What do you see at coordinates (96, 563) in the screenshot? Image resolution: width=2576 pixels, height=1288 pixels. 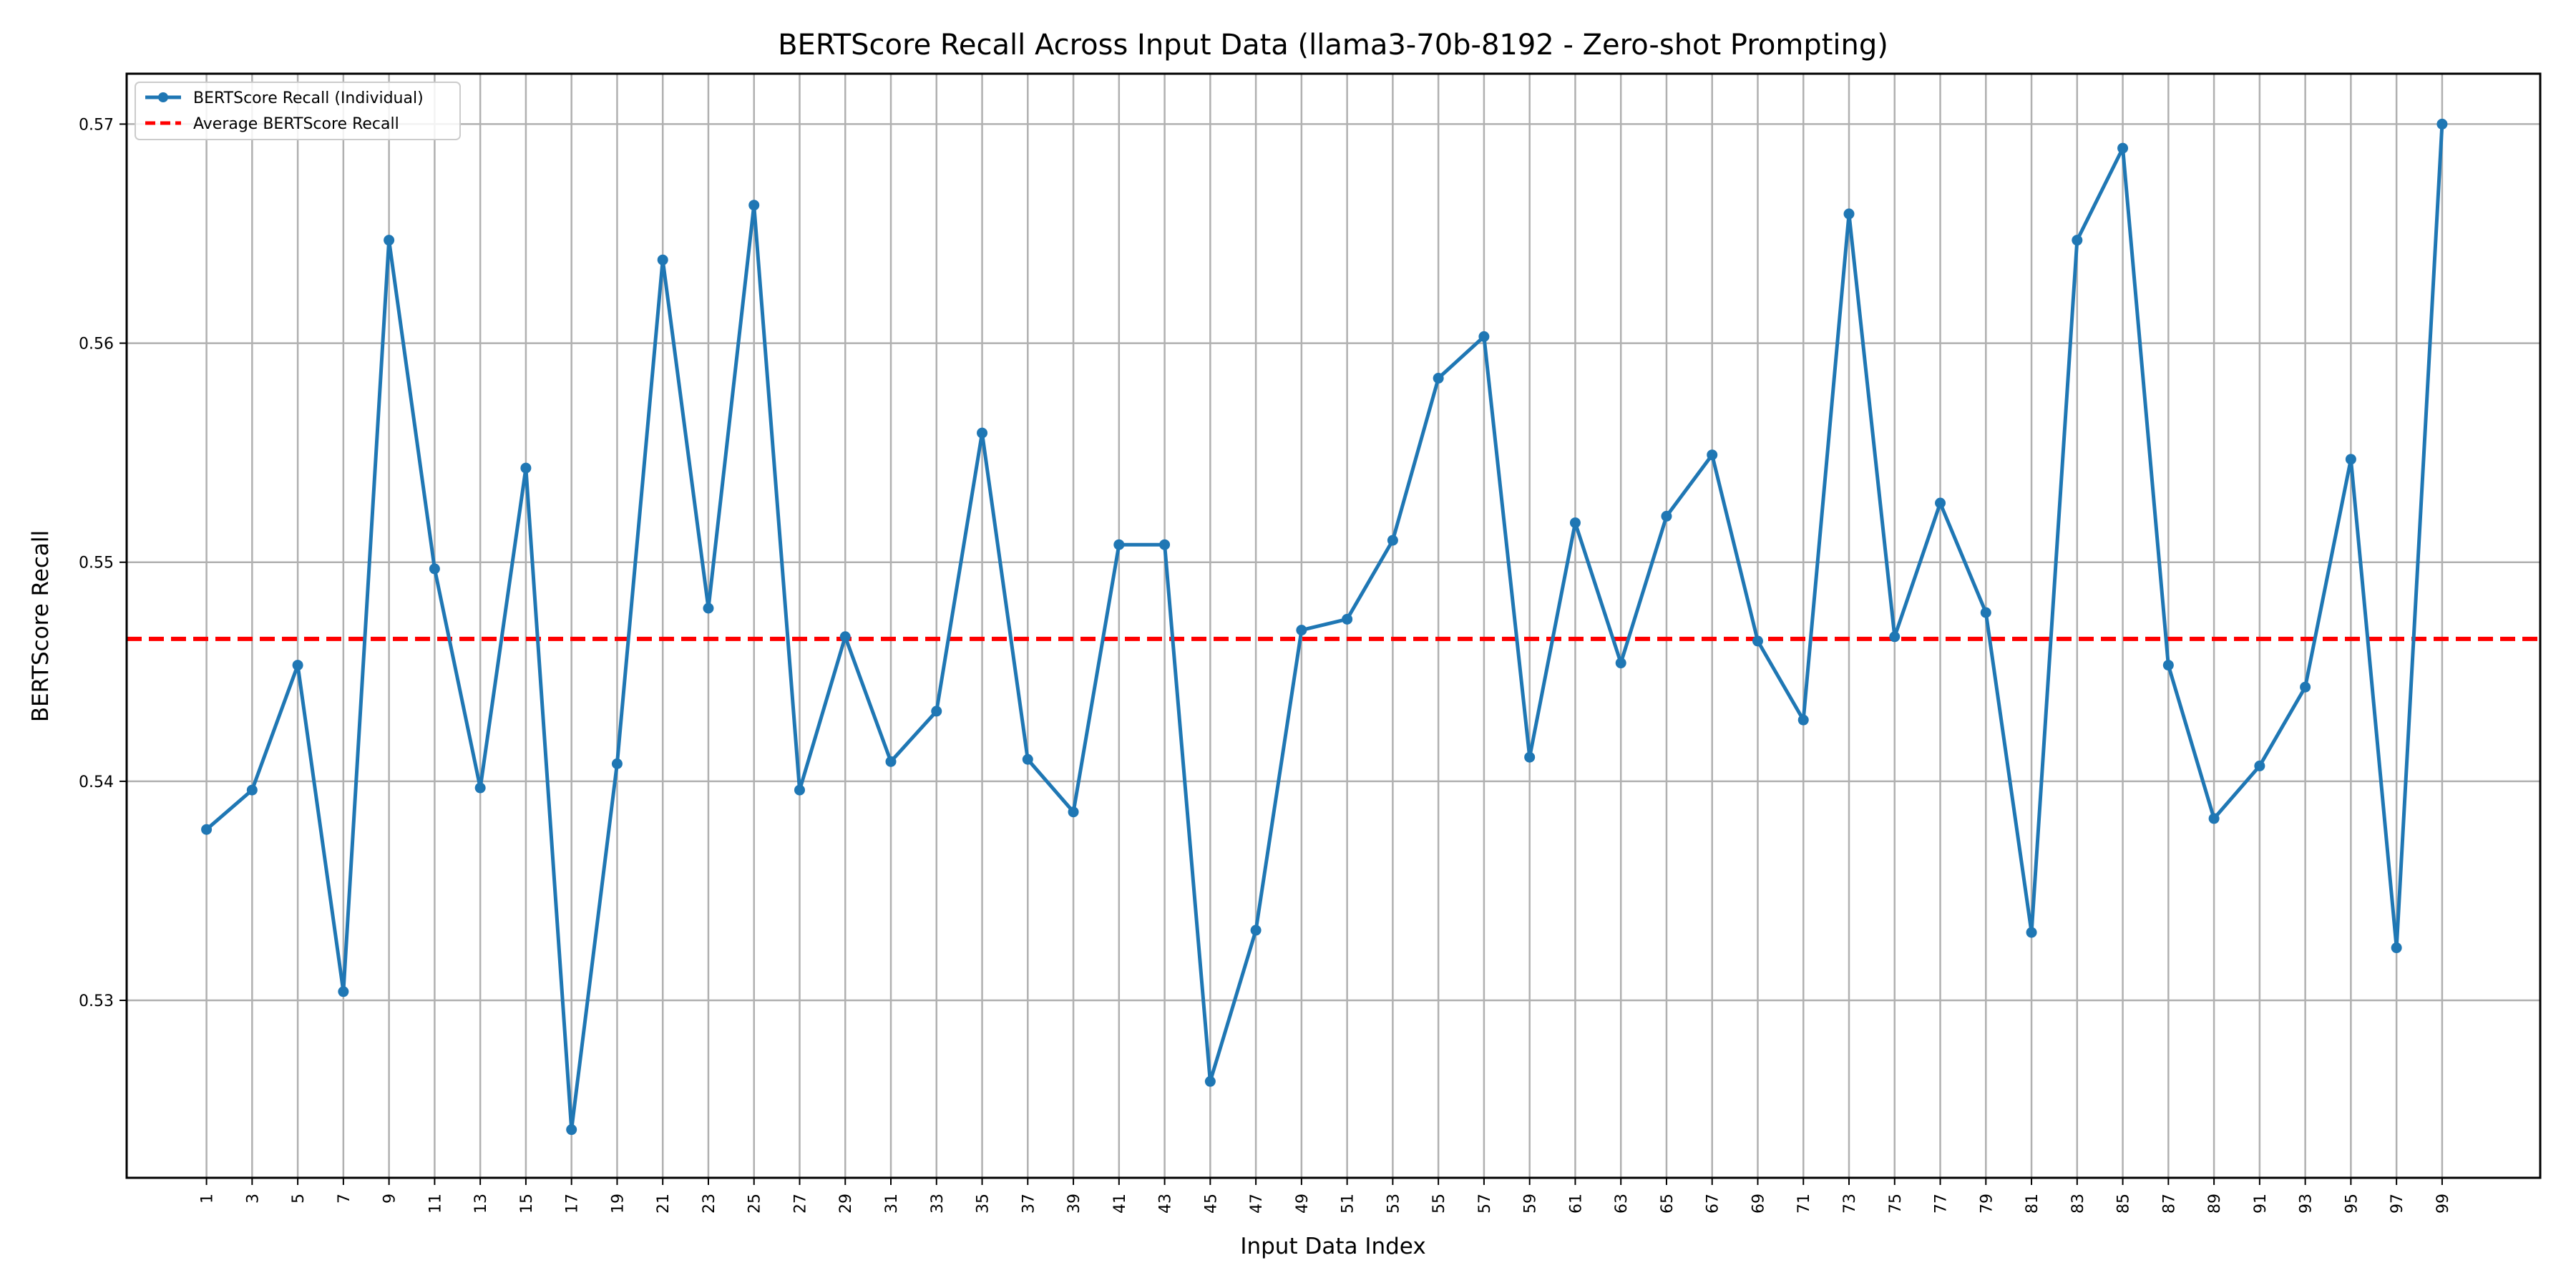 I see `y-tick-label: 0.55` at bounding box center [96, 563].